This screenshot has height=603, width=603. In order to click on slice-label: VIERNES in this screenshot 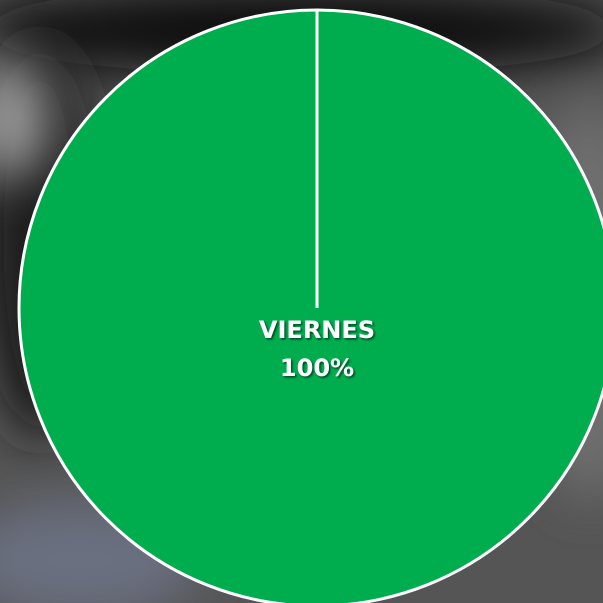, I will do `click(317, 330)`.